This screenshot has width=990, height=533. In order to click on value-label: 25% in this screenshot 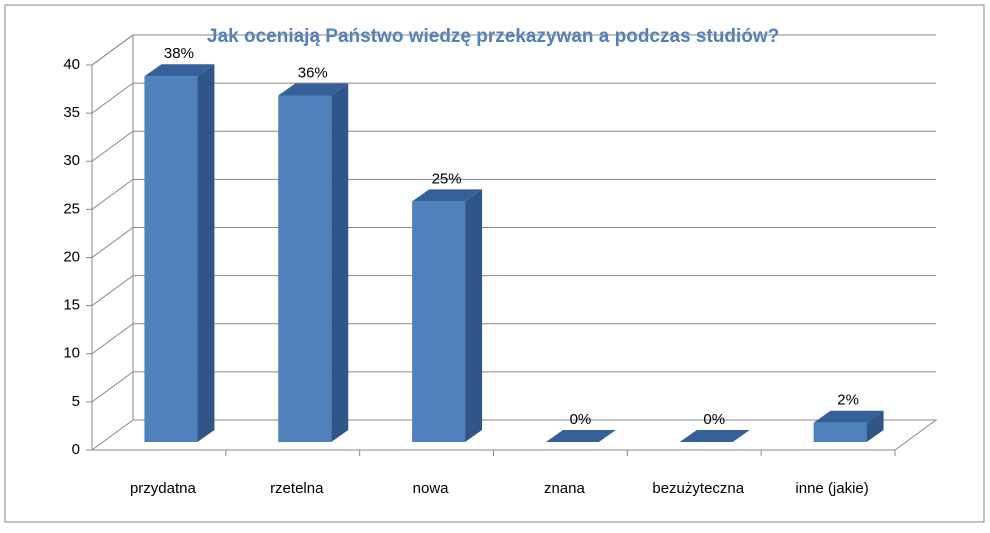, I will do `click(447, 178)`.